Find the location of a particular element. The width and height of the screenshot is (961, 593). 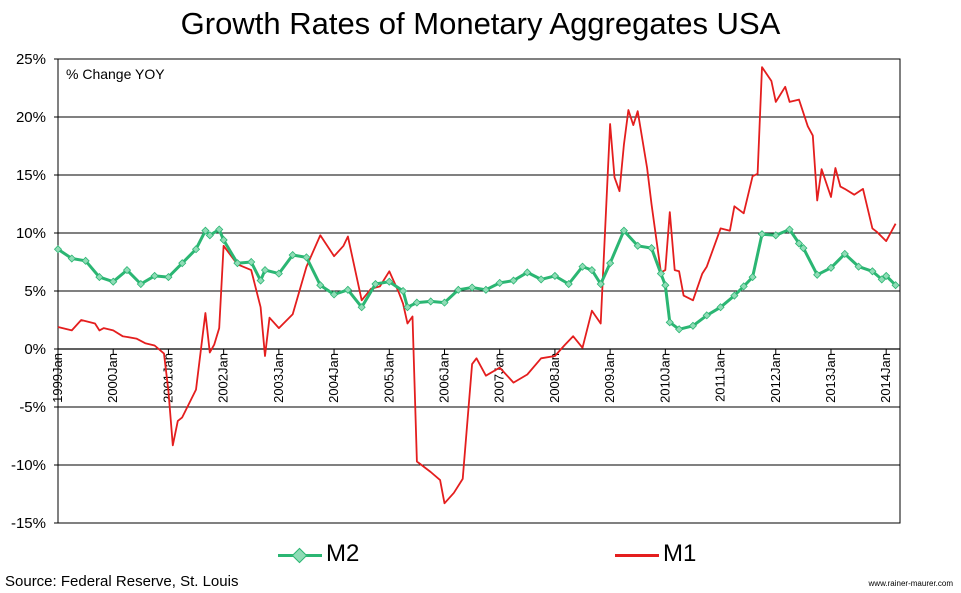

x-tick-label: 2005Jan is located at coordinates (388, 378).